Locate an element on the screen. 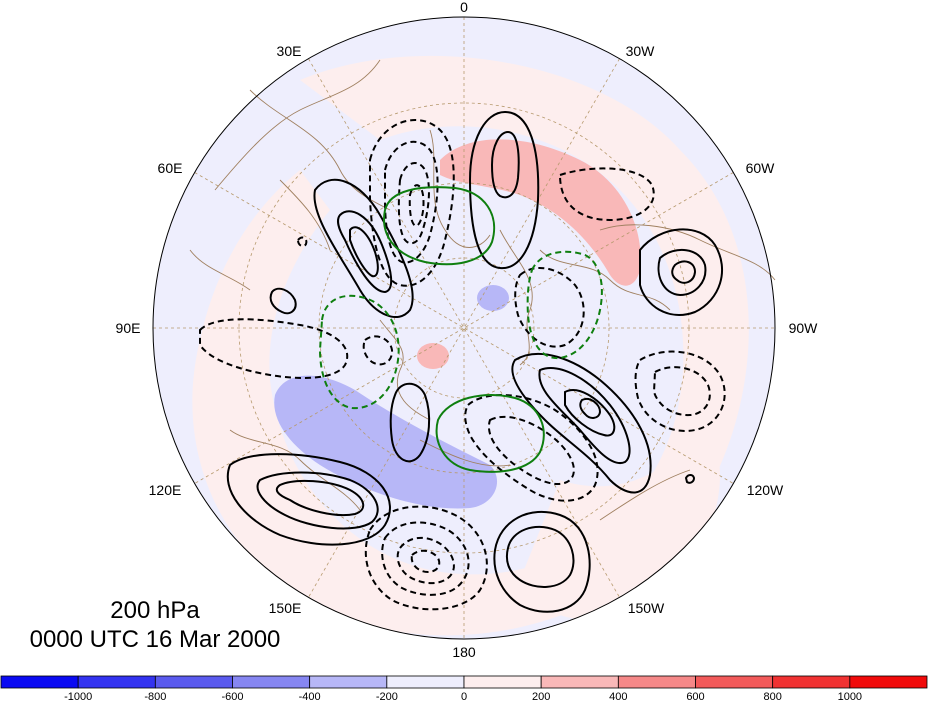  colorbar-tick-label: 200 is located at coordinates (541, 696).